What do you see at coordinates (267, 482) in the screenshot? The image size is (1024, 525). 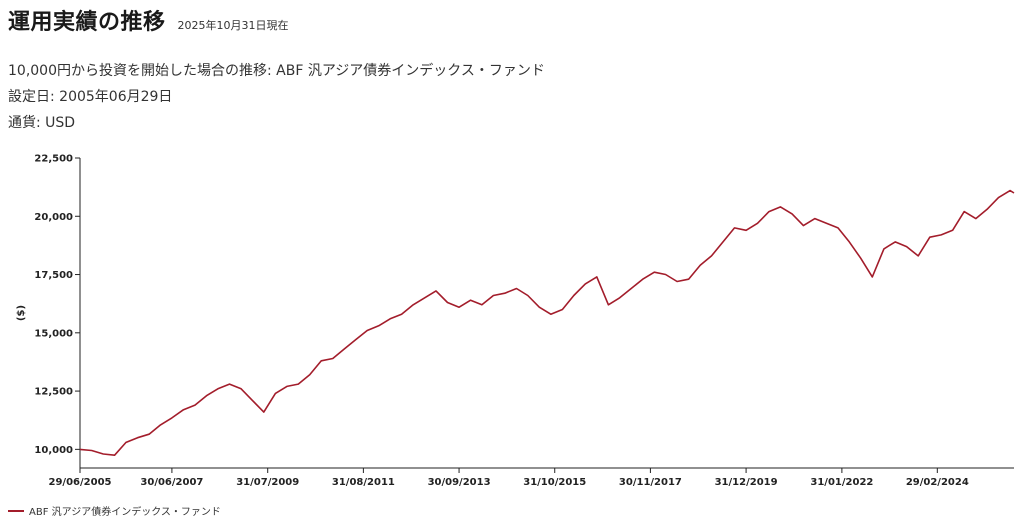 I see `x-tick-label: 31/07/2009` at bounding box center [267, 482].